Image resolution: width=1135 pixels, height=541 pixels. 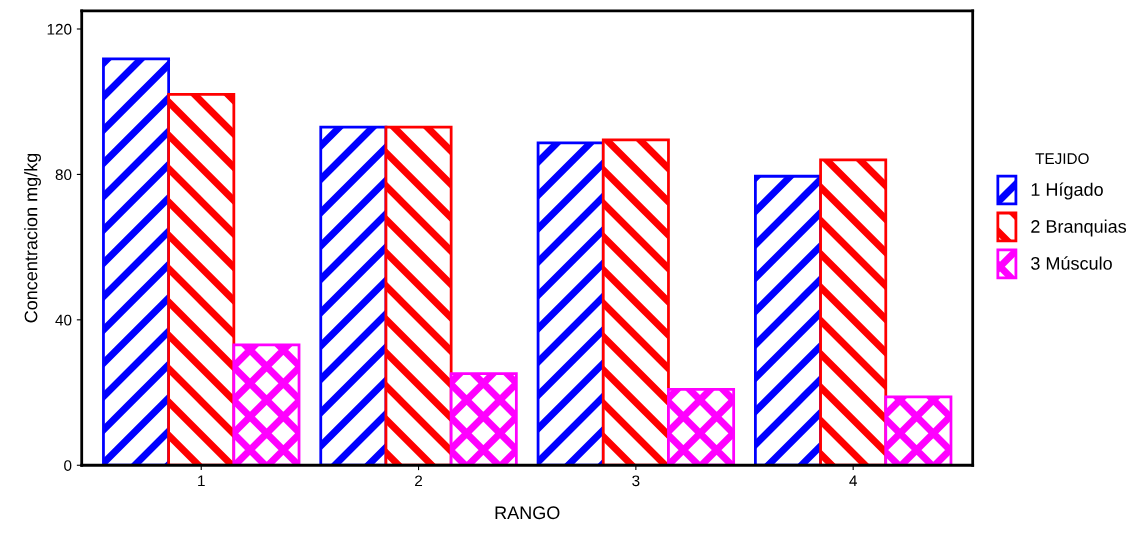 I want to click on legend-label: 2 Branquias, so click(x=1079, y=228).